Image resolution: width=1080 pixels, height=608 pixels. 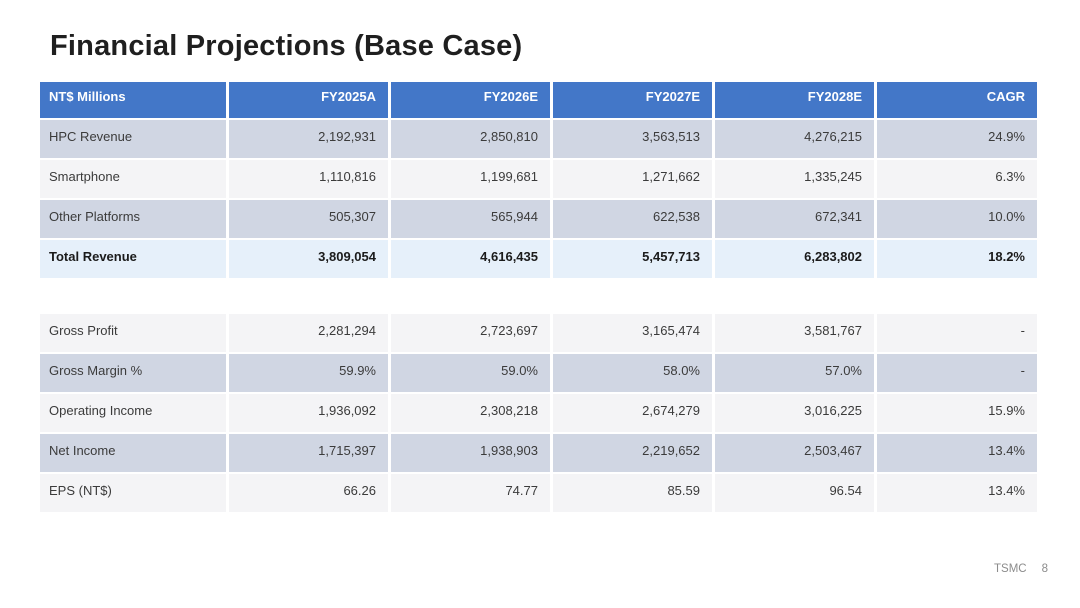 What do you see at coordinates (632, 413) in the screenshot?
I see `cell: 2,674,279` at bounding box center [632, 413].